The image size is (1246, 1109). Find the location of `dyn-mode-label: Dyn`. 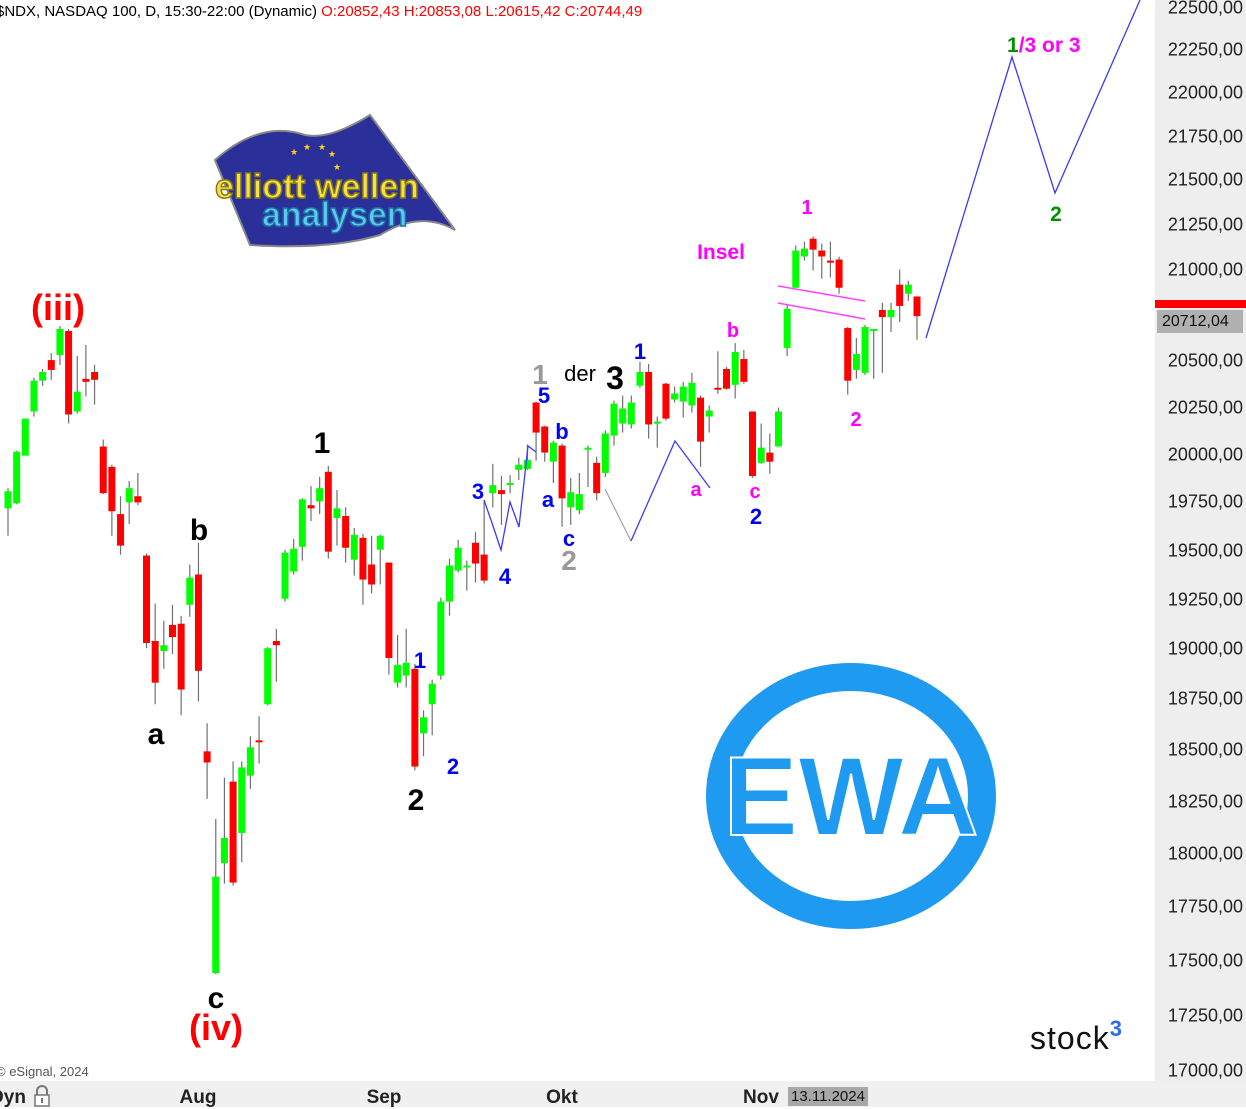

dyn-mode-label: Dyn is located at coordinates (13, 1097).